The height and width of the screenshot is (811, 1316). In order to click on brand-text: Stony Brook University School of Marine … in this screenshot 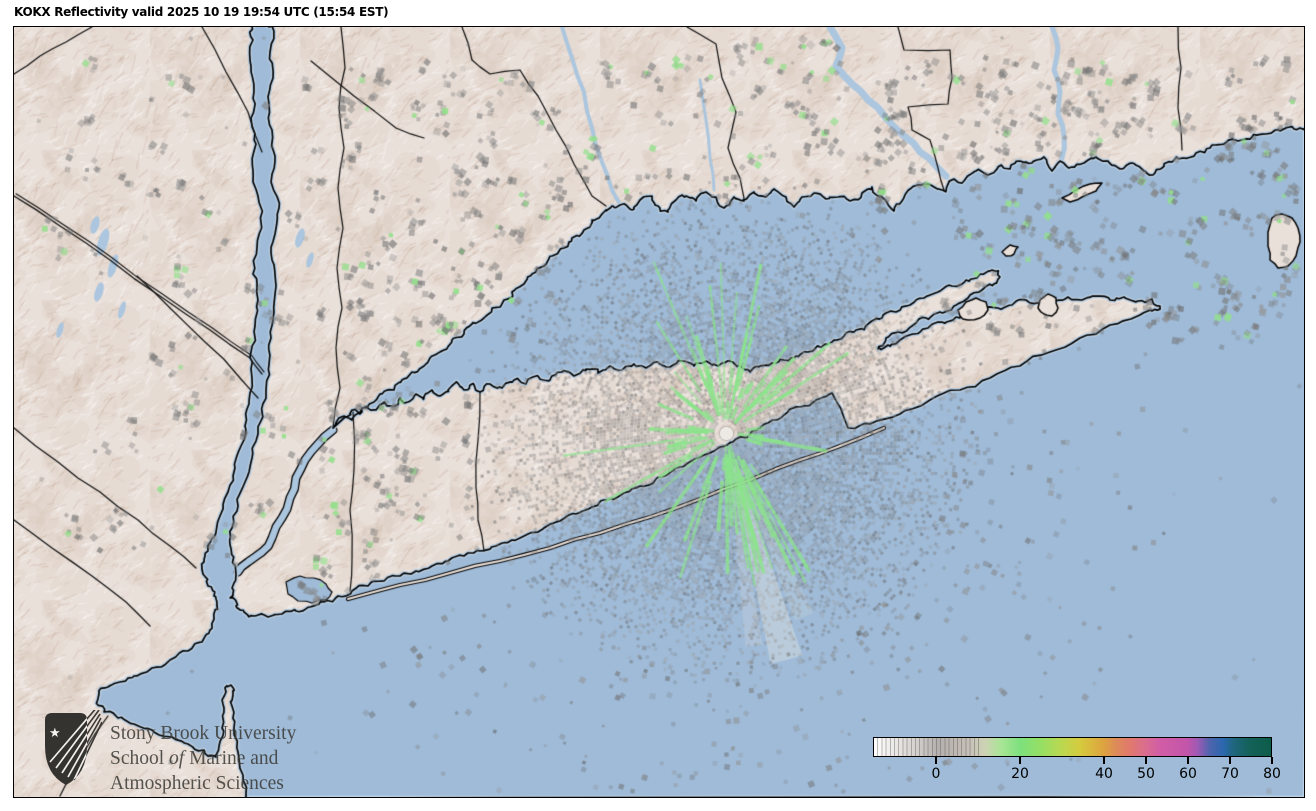, I will do `click(203, 758)`.